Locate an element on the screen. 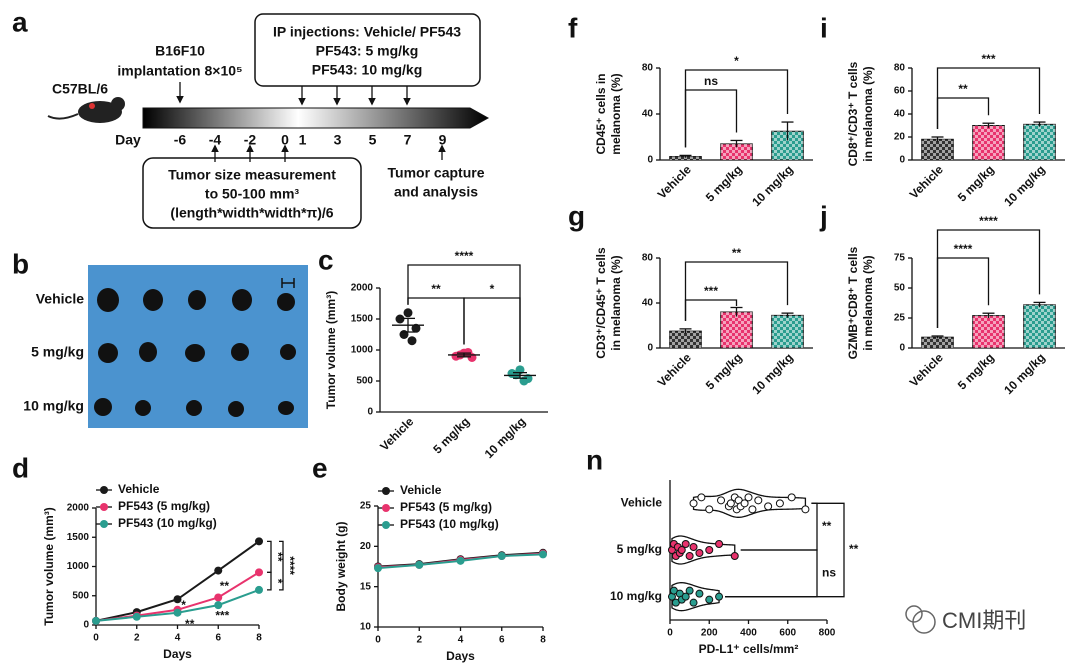 The width and height of the screenshot is (1080, 669). x-axis-label: Days is located at coordinates (177, 654).